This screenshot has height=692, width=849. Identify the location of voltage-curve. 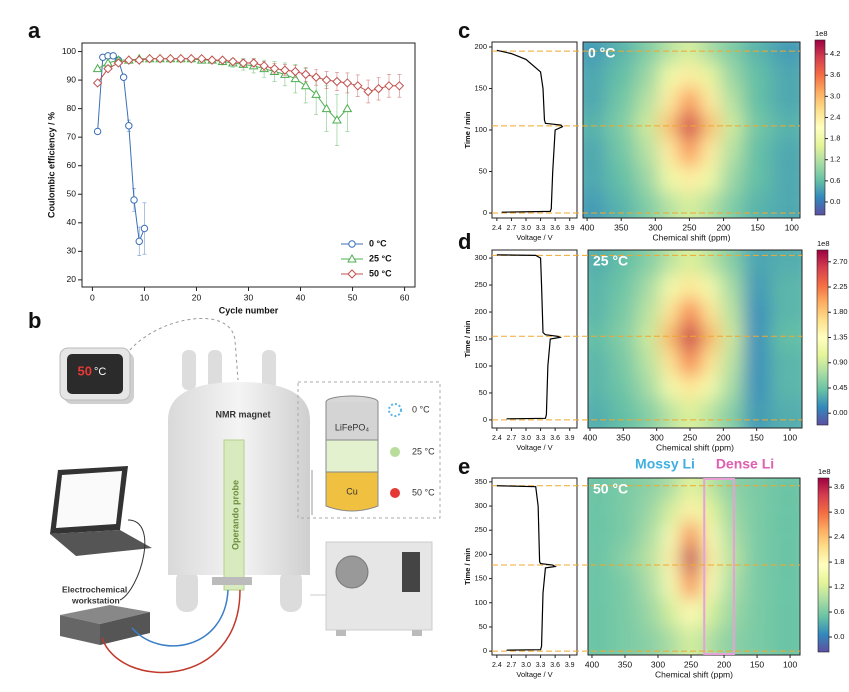
(529, 337).